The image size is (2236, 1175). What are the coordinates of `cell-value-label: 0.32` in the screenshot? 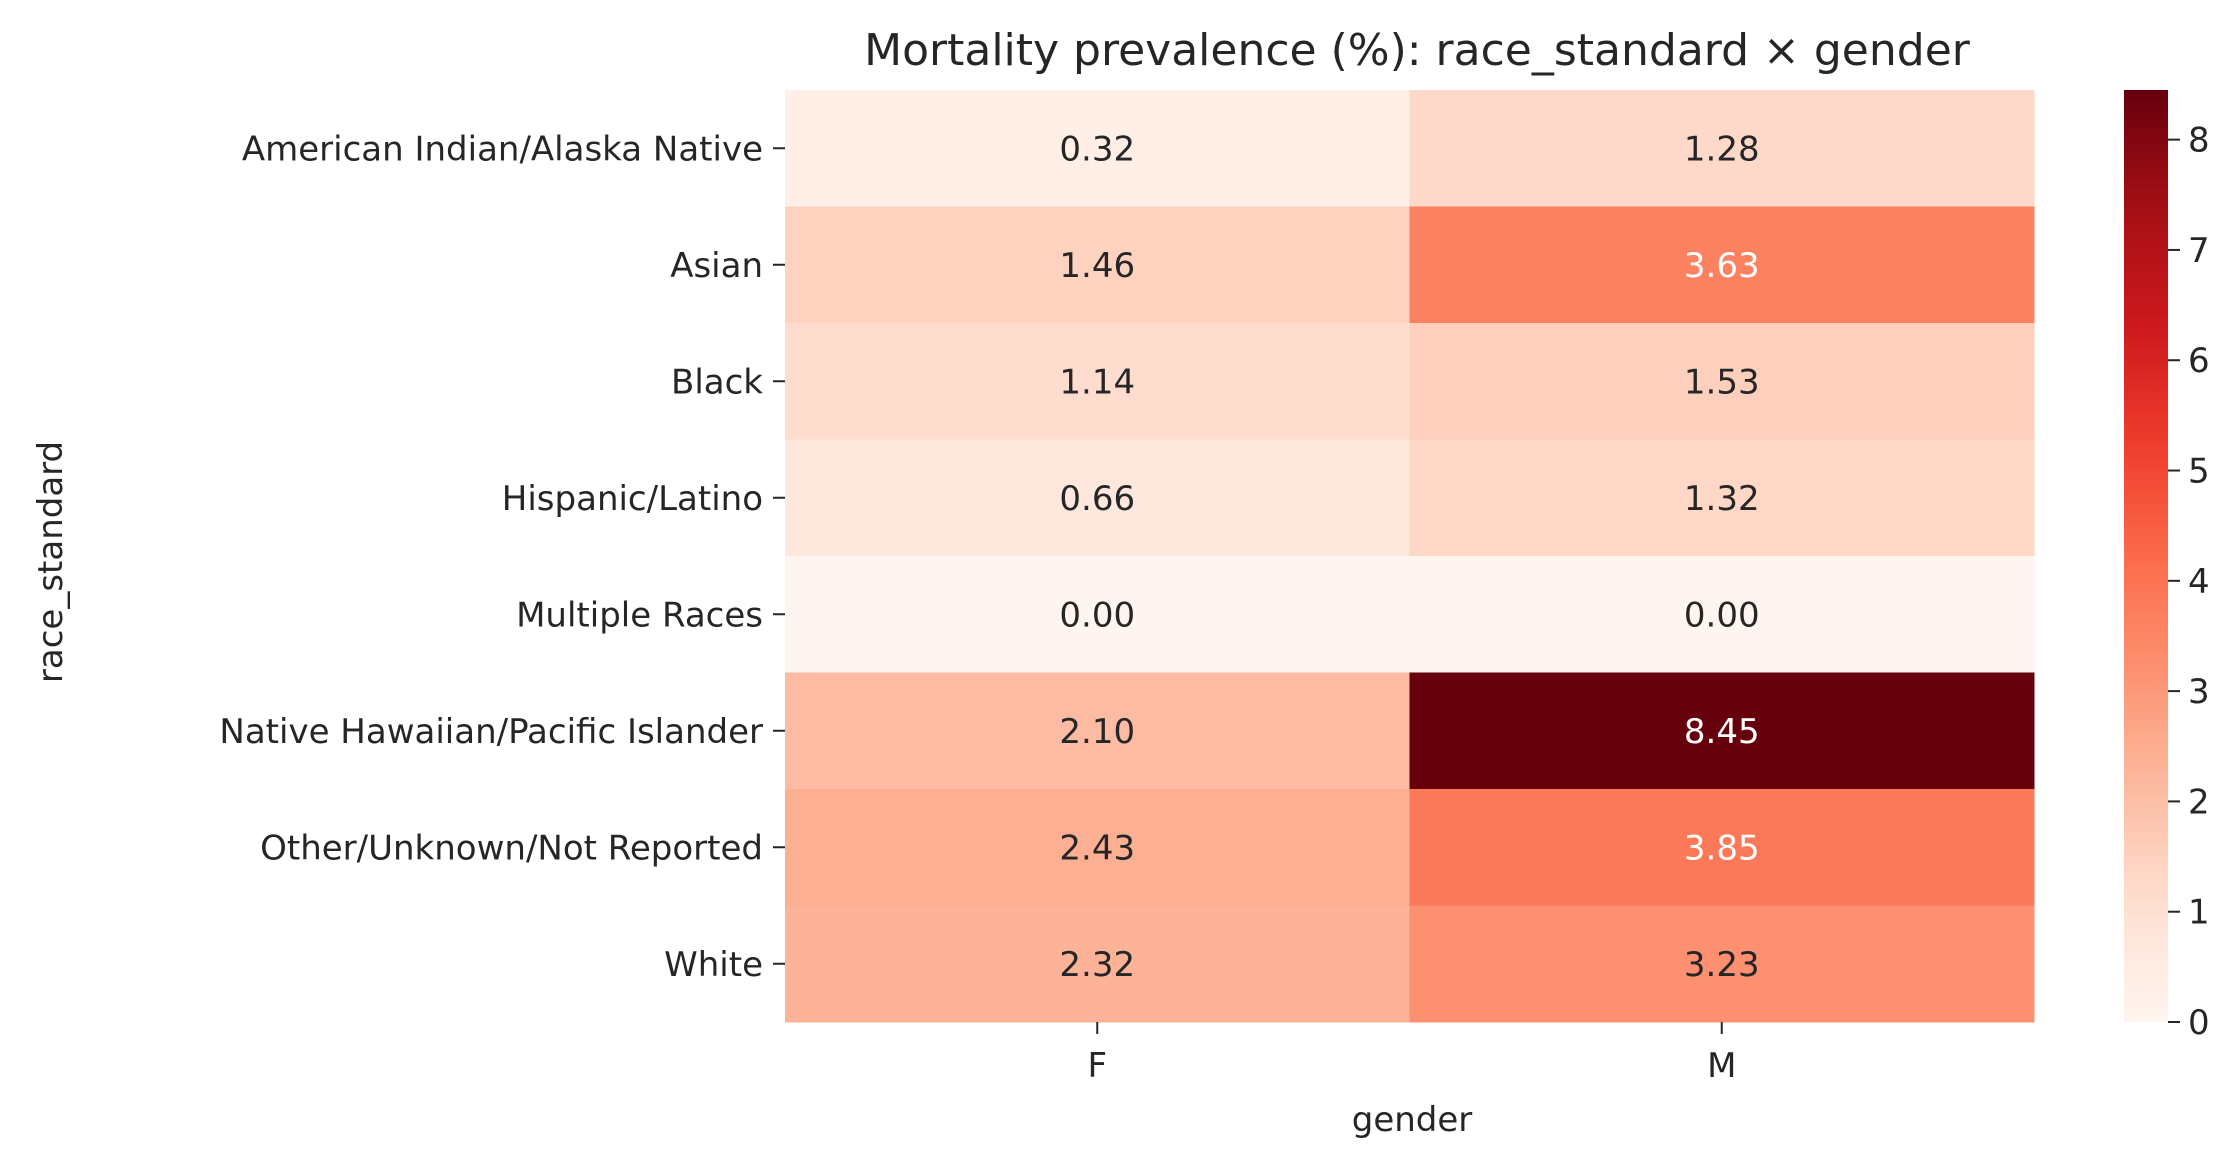 It's located at (1097, 149).